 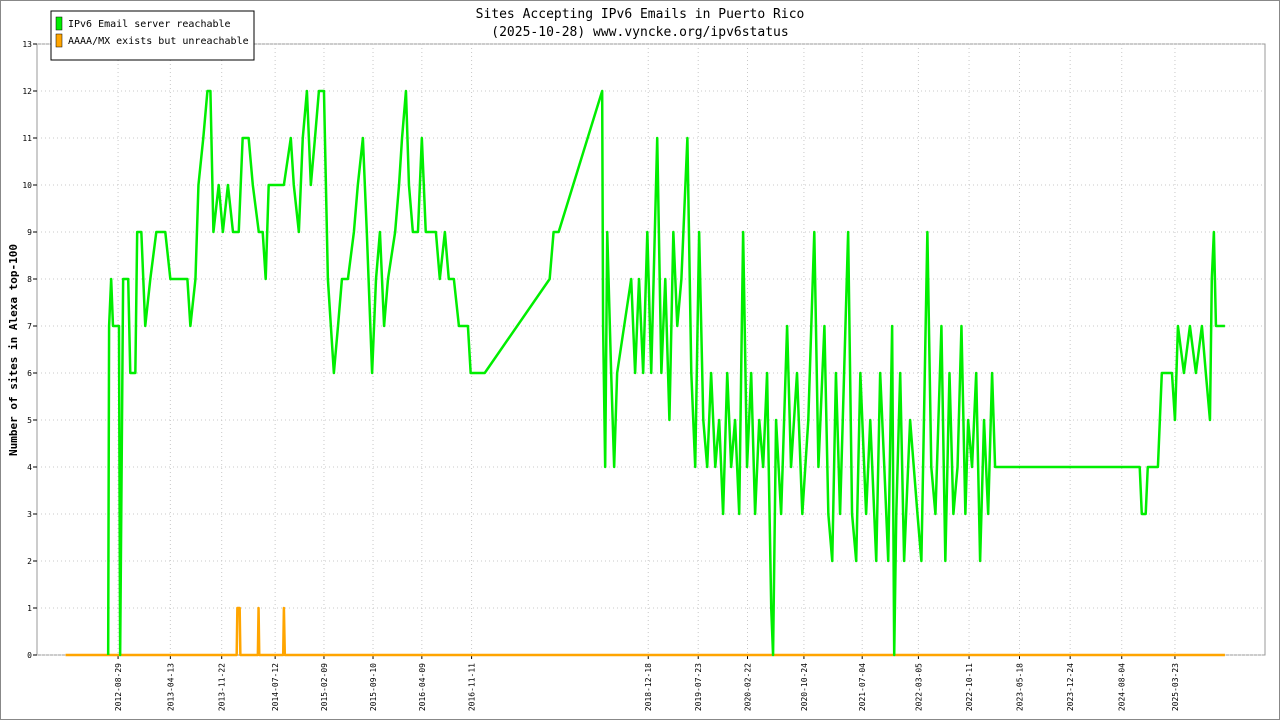 I want to click on x-tick-label: 2023-12-24, so click(x=1070, y=687).